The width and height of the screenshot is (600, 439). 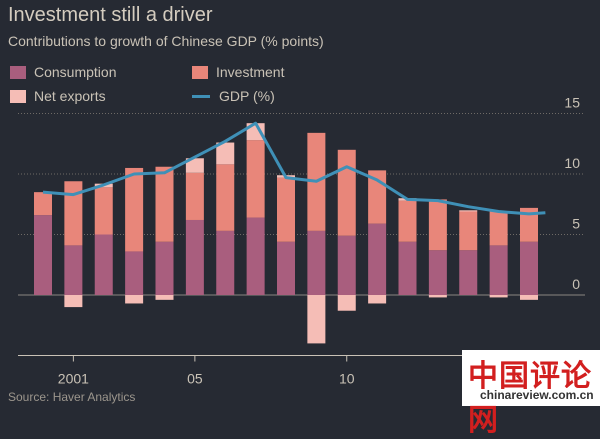 What do you see at coordinates (529, 268) in the screenshot?
I see `bar-consumption-2016` at bounding box center [529, 268].